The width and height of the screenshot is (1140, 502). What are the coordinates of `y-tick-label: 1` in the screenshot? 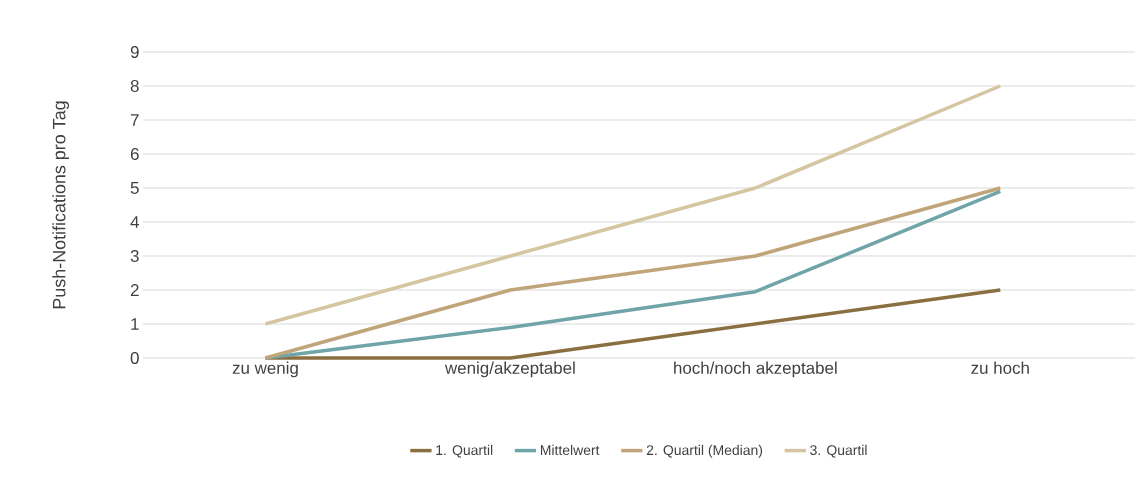 It's located at (135, 324).